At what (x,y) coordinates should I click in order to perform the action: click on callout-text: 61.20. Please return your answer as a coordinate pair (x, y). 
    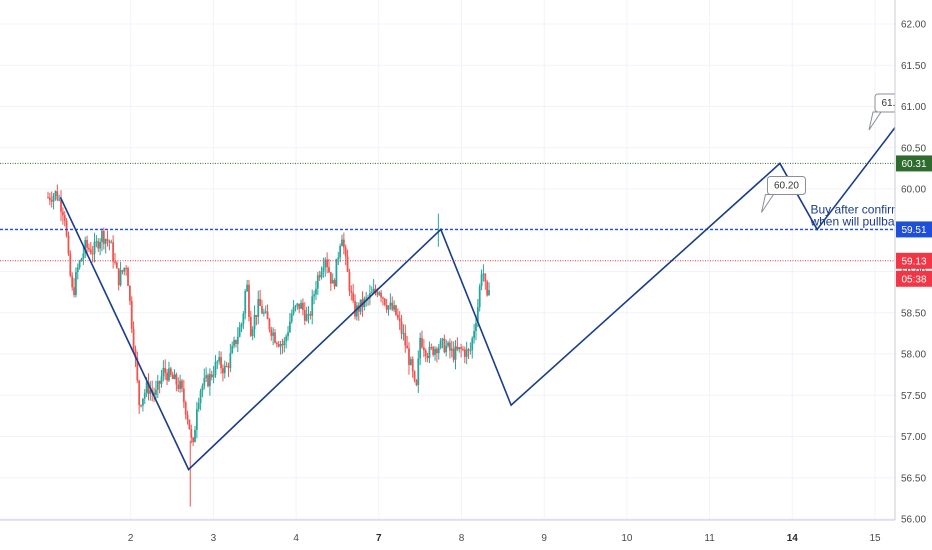
    Looking at the image, I should click on (893, 103).